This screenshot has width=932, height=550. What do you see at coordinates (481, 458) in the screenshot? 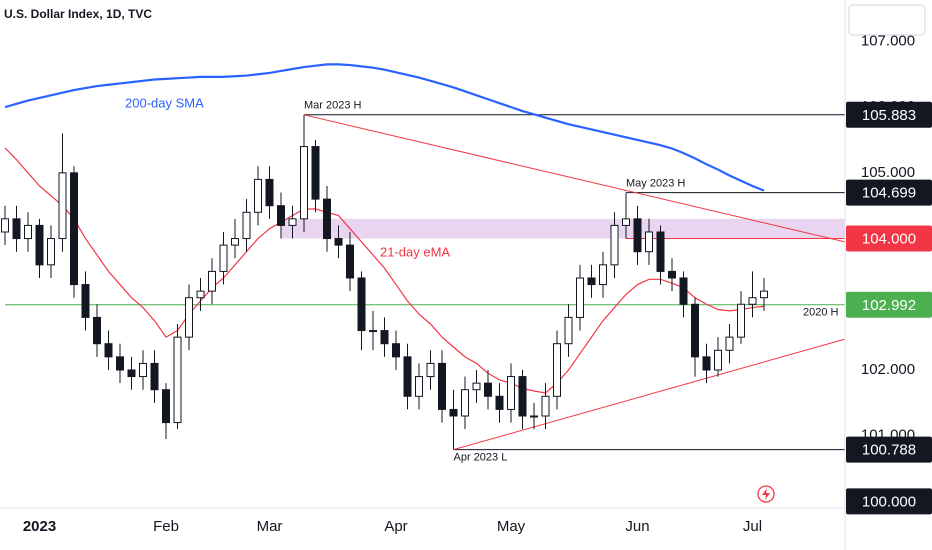
I see `level-note: Apr 2023 L` at bounding box center [481, 458].